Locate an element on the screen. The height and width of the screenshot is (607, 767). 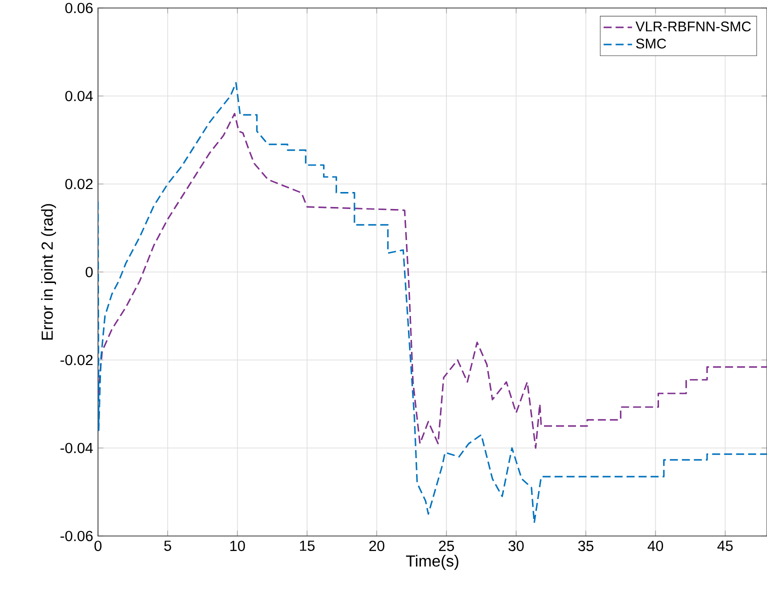
y-tick-label: -0.02 is located at coordinates (76, 360).